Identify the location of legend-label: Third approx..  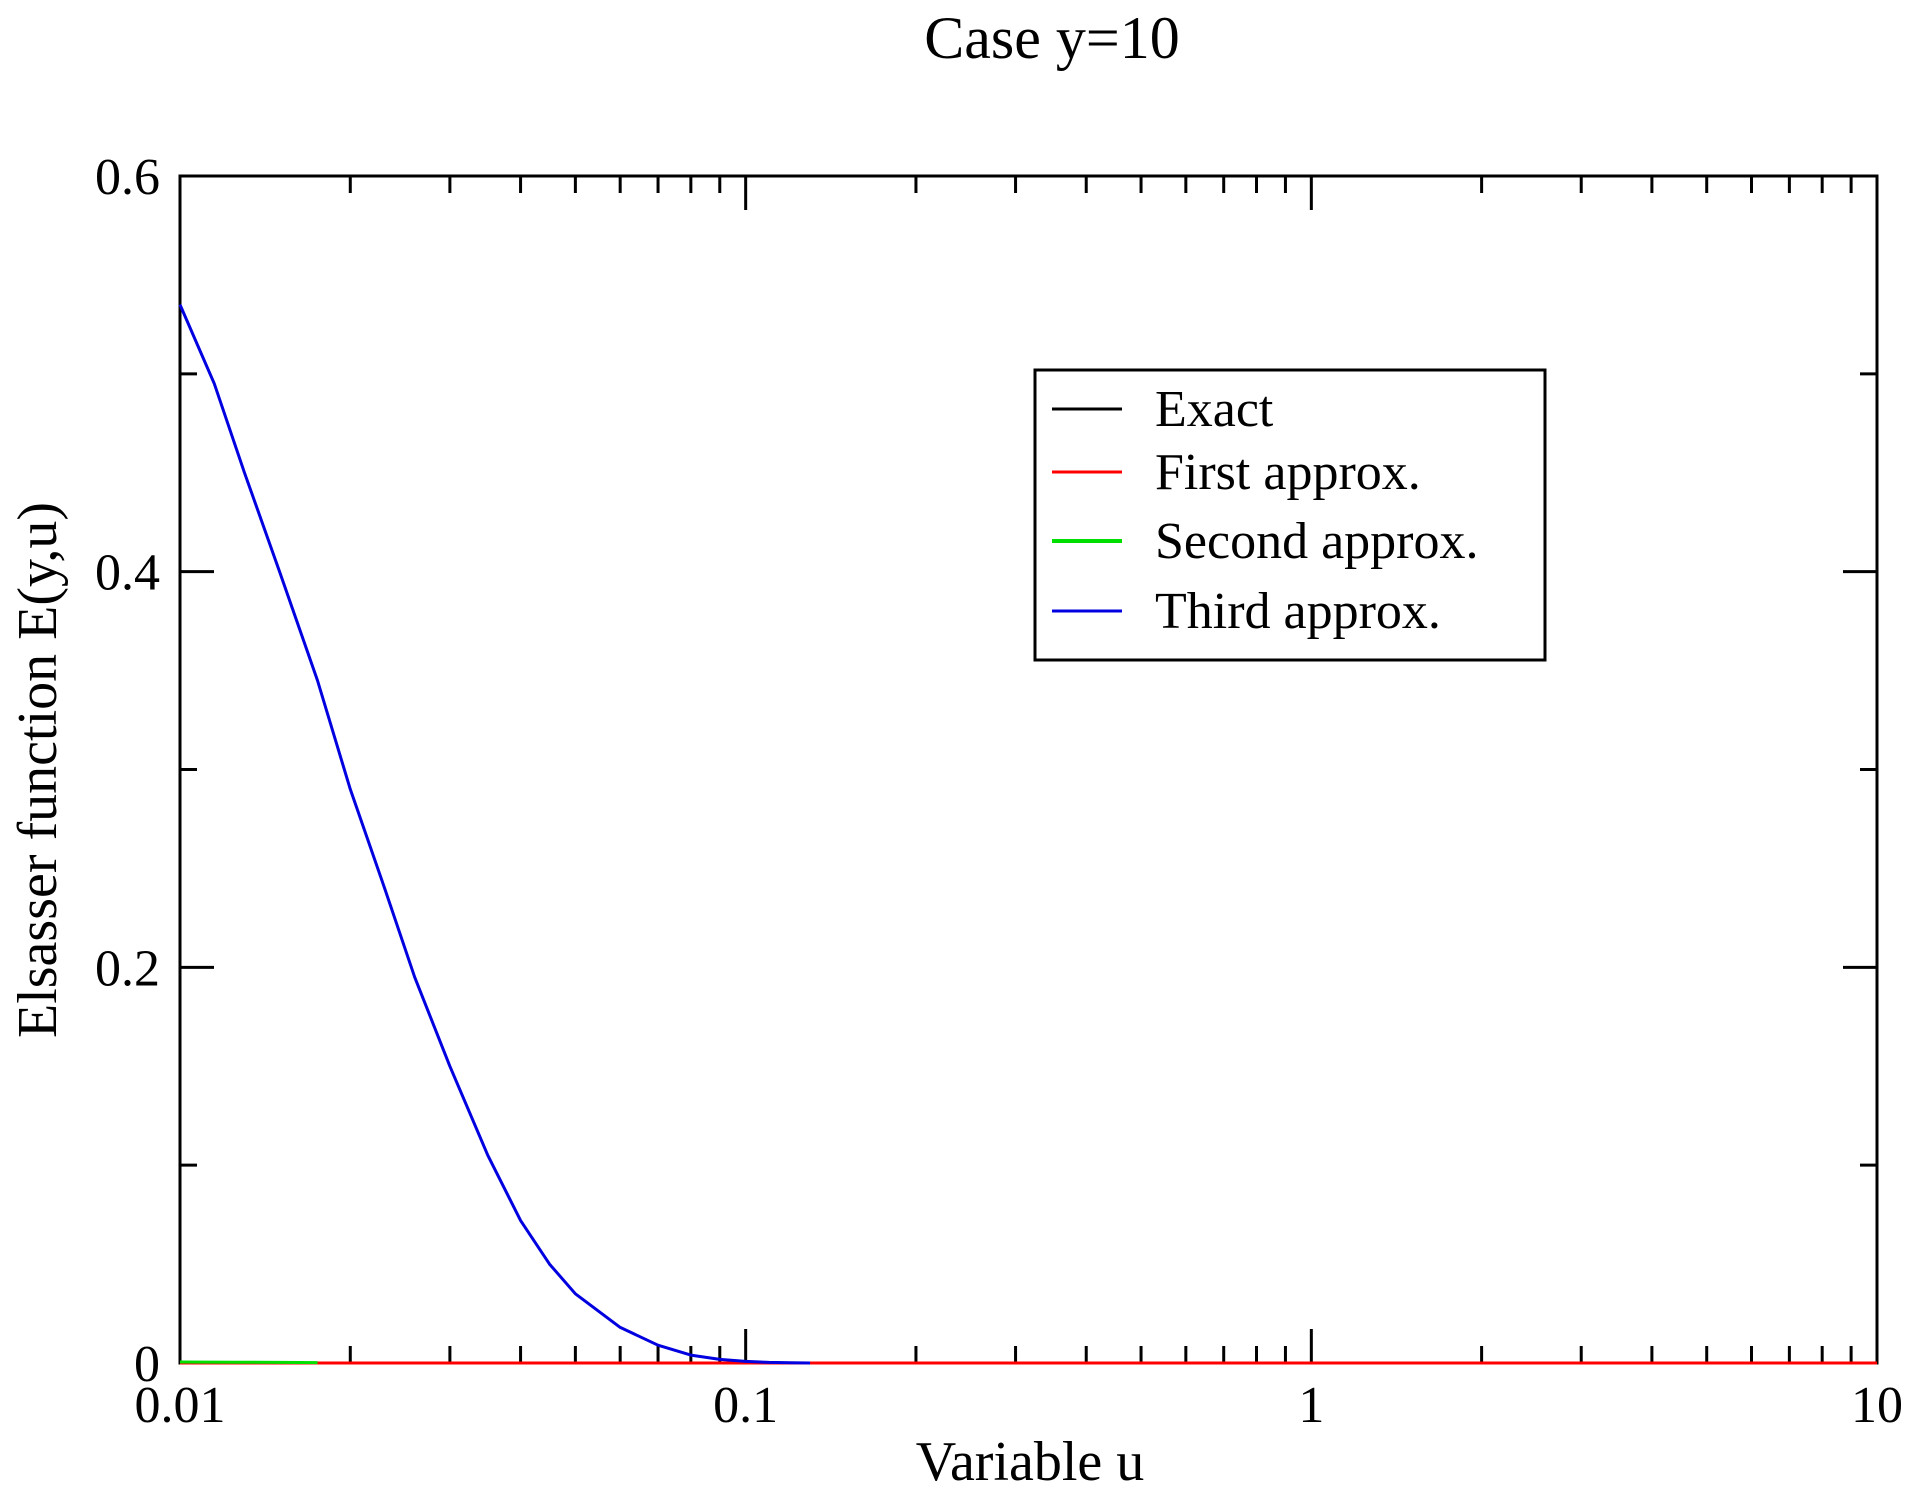
(1298, 611).